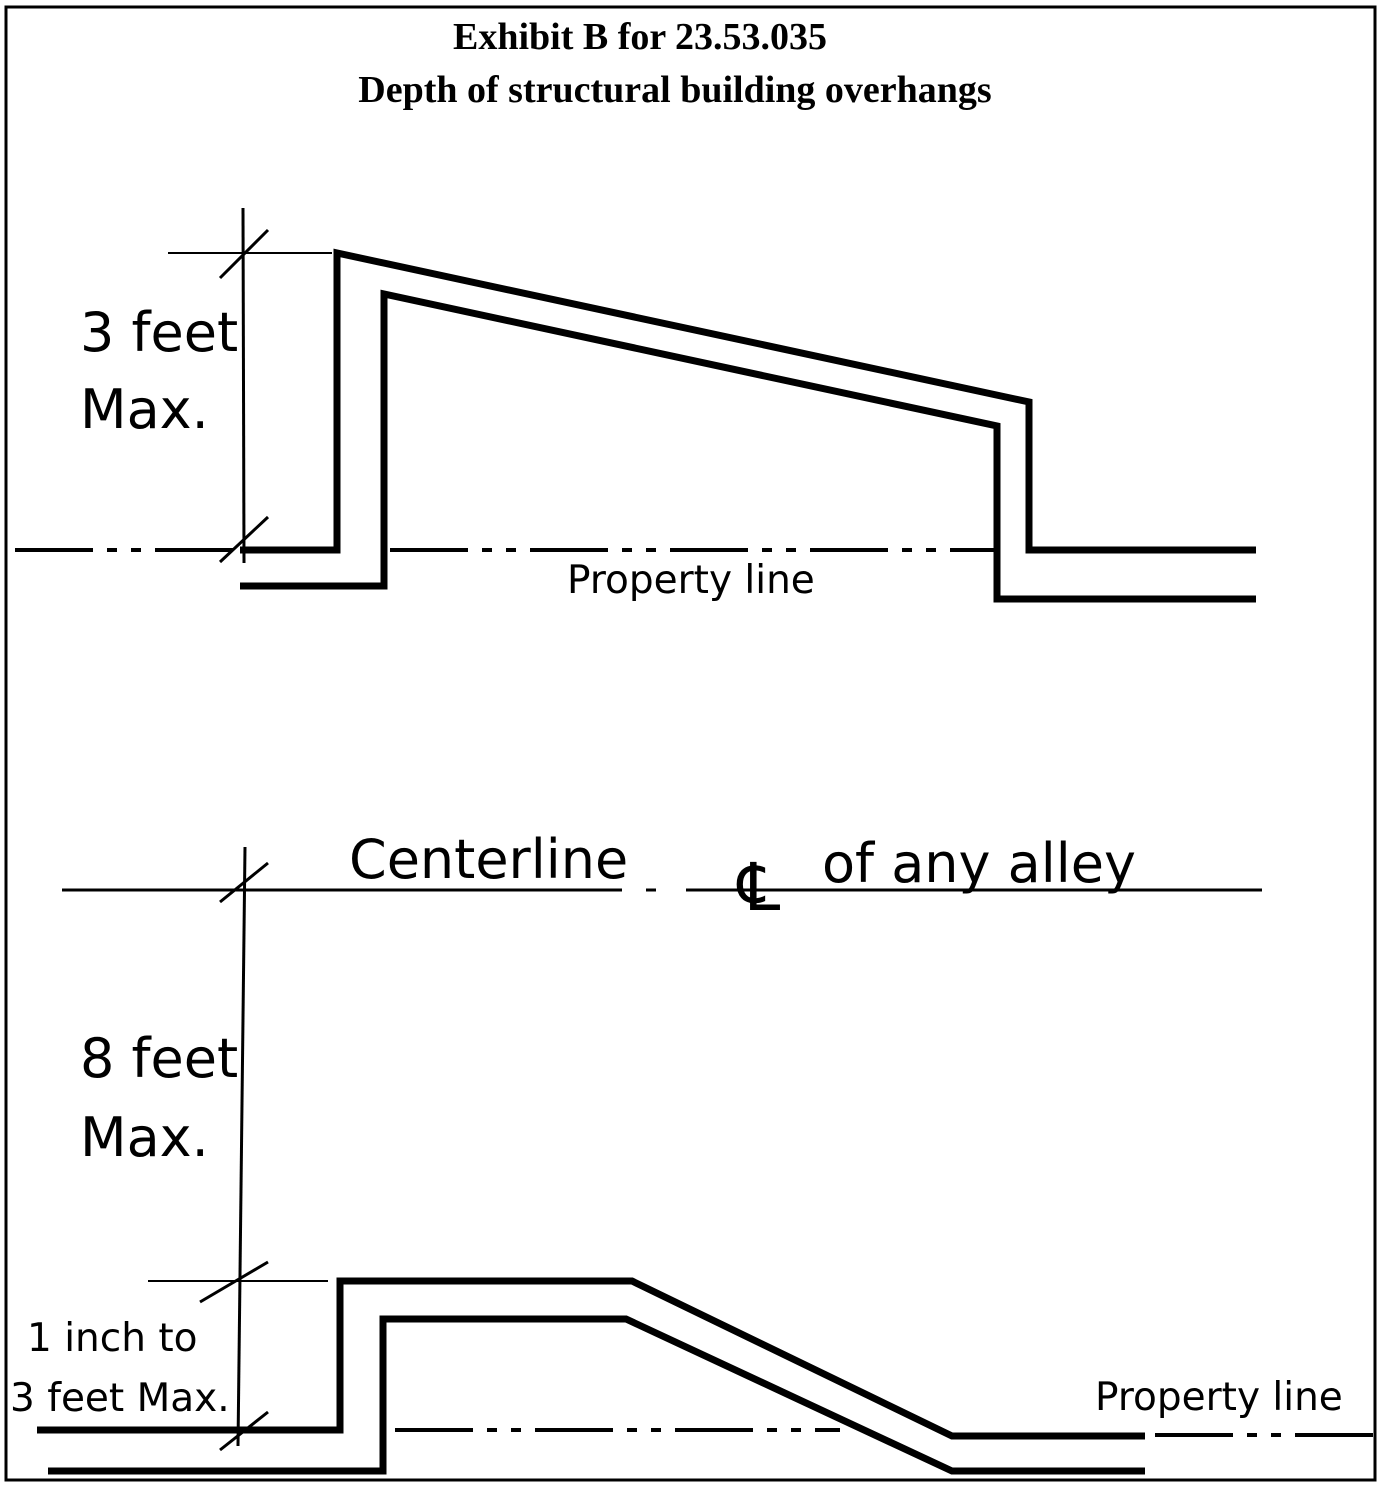 This screenshot has height=1487, width=1381. I want to click on bottom-inner-wall, so click(596, 1395).